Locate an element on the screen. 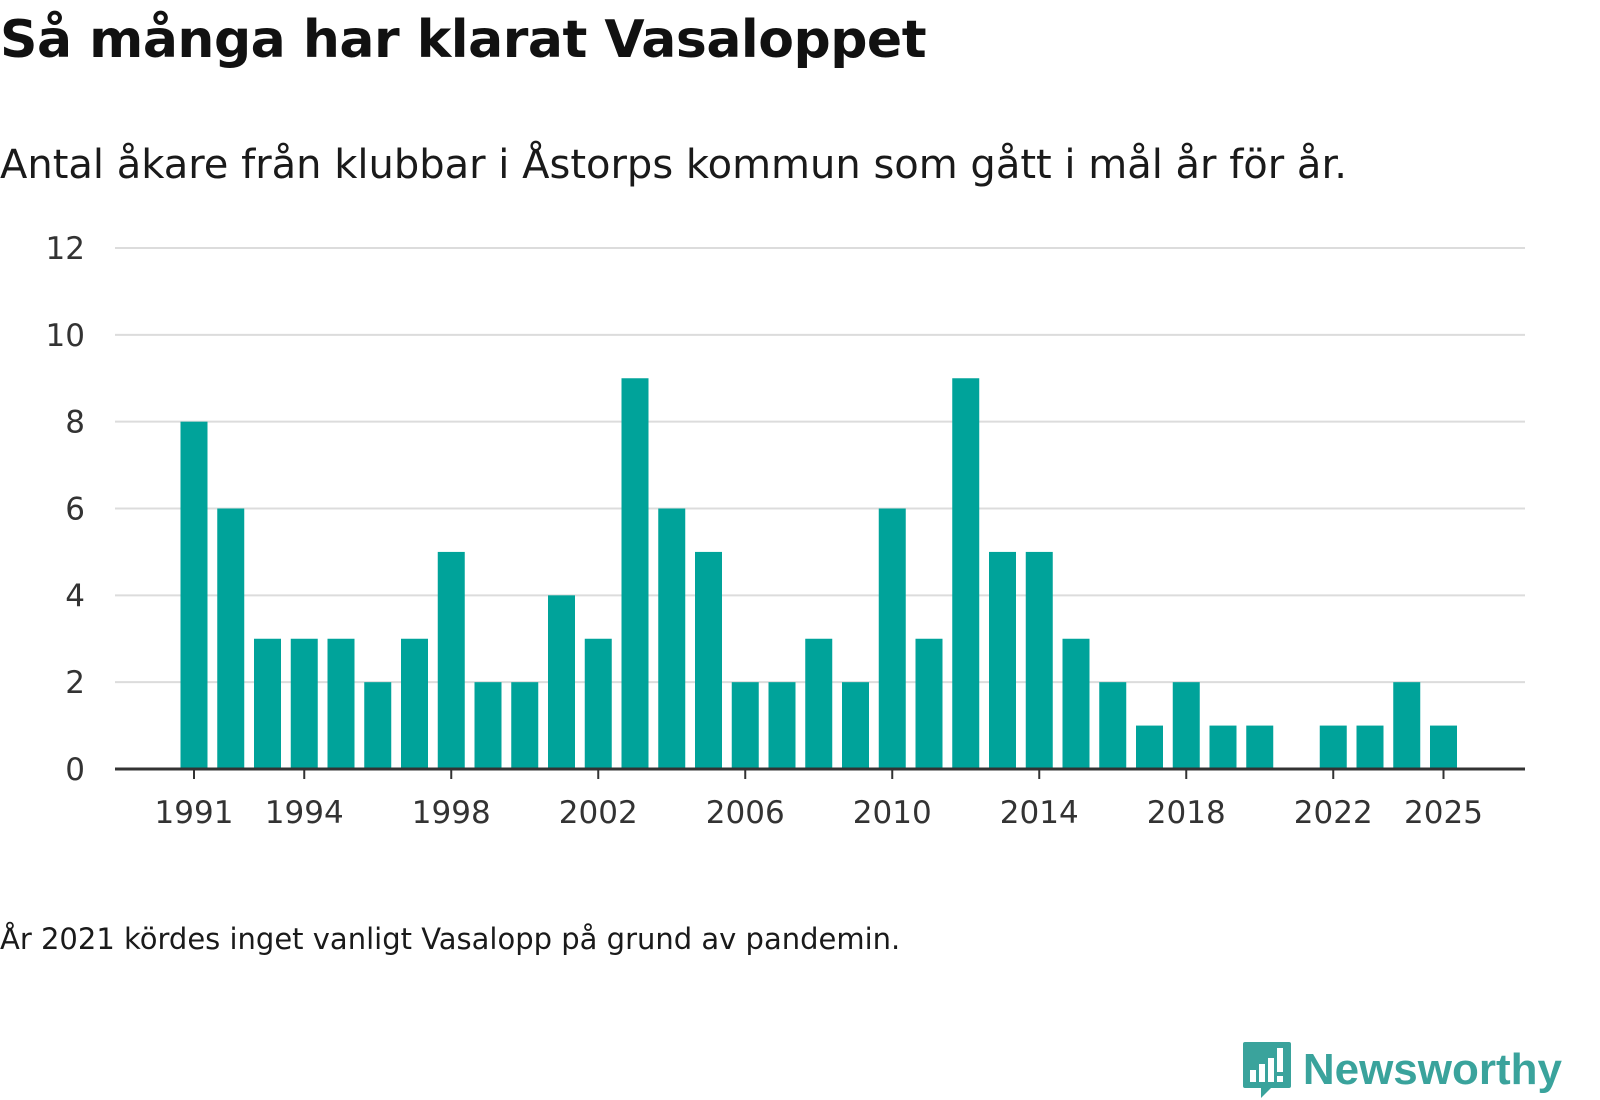 Image resolution: width=1600 pixels, height=1100 pixels. bar-2006 is located at coordinates (745, 725).